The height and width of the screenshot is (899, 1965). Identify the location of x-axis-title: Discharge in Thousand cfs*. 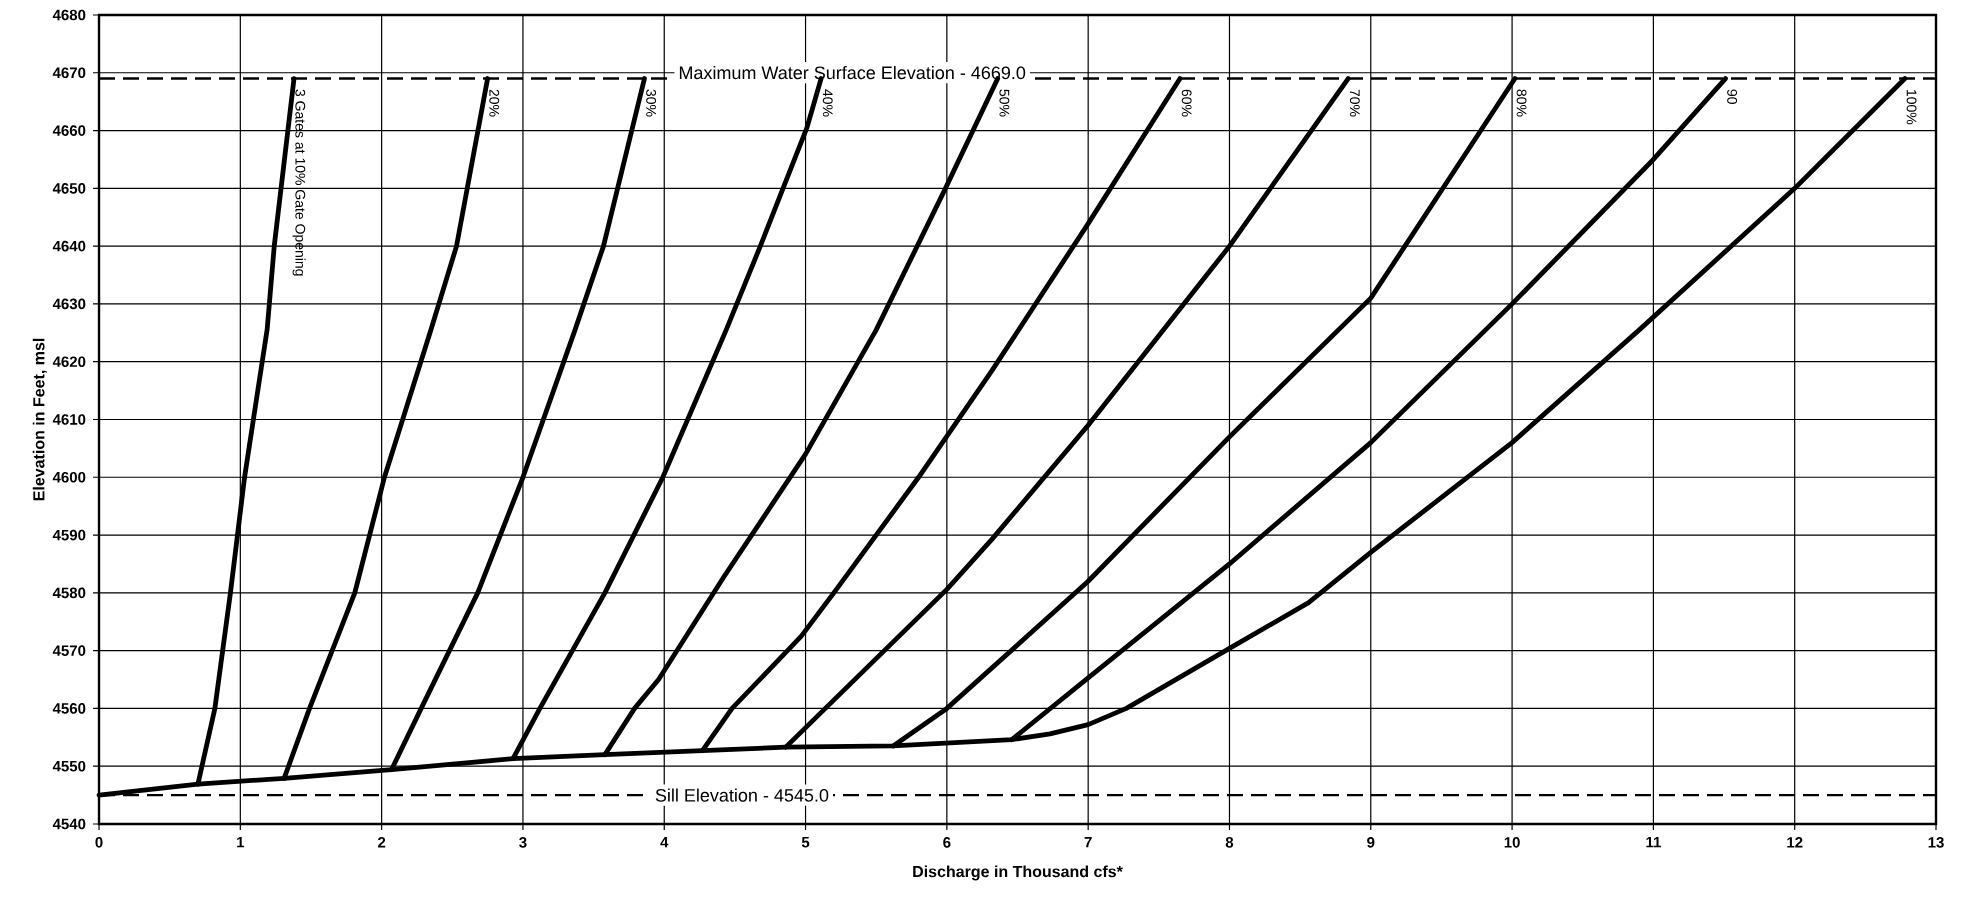
(1018, 873).